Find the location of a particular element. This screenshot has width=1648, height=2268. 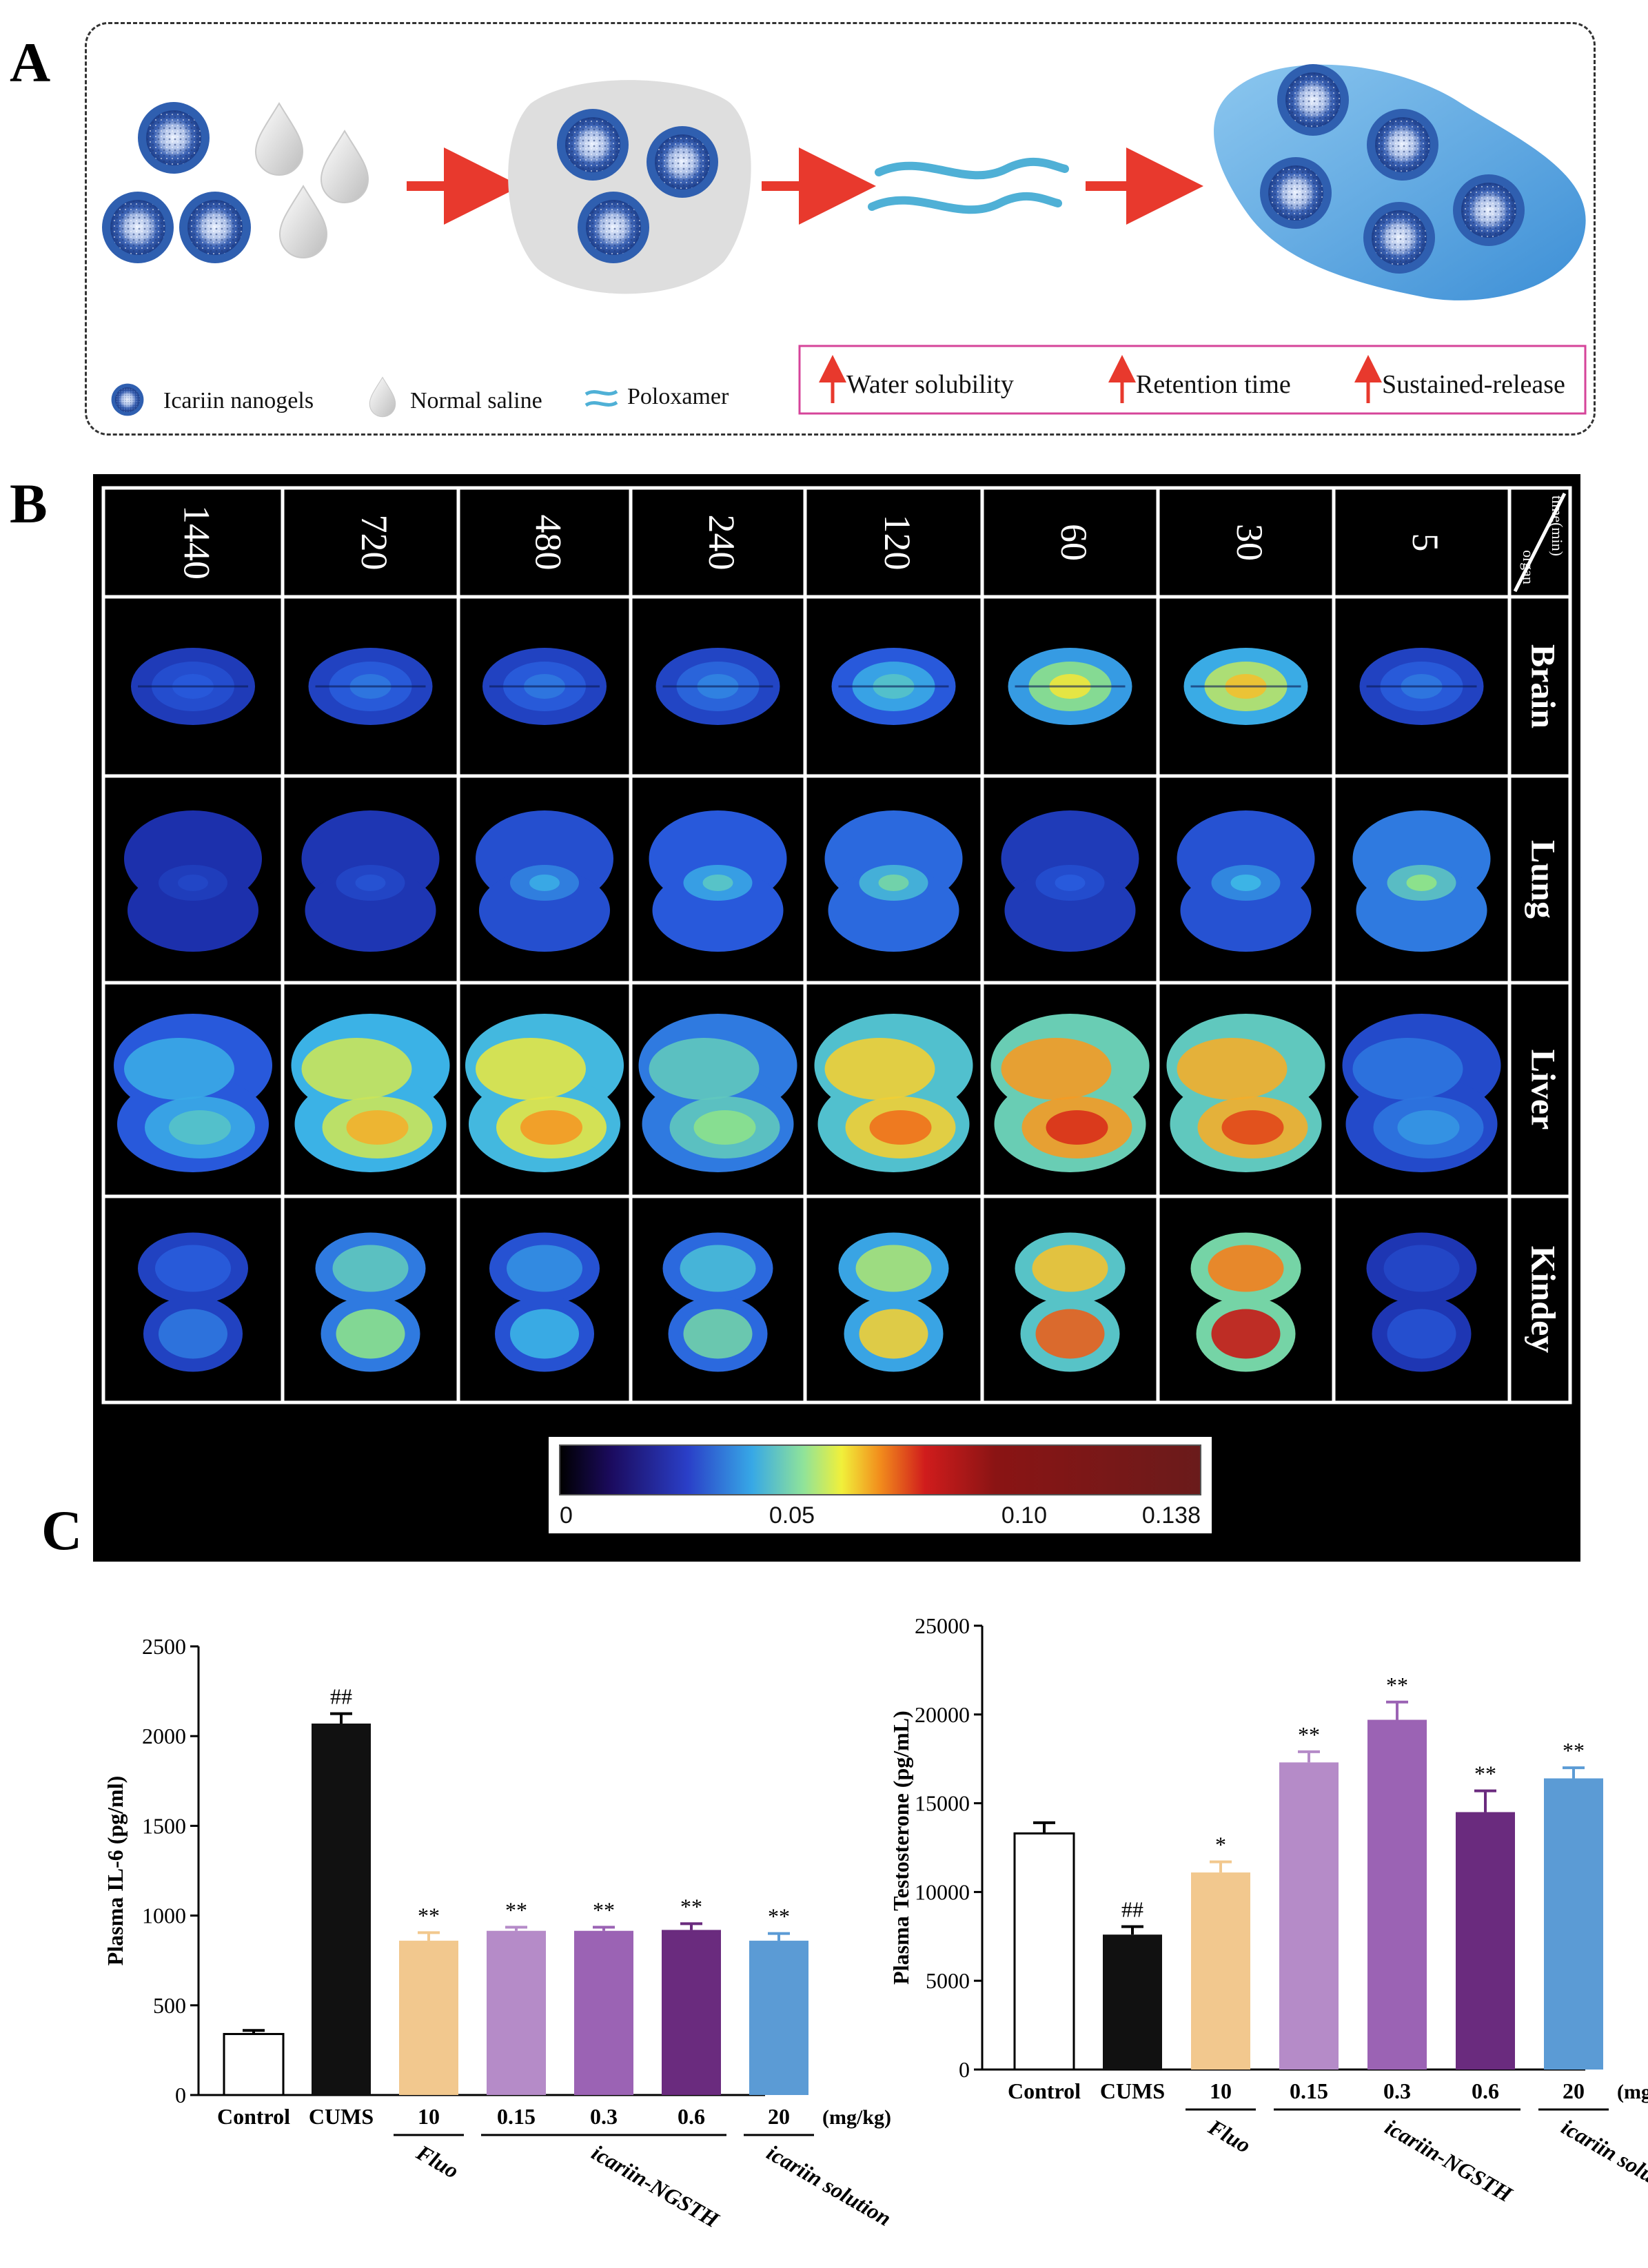

x-tick-label: 0.15 is located at coordinates (1309, 2090).